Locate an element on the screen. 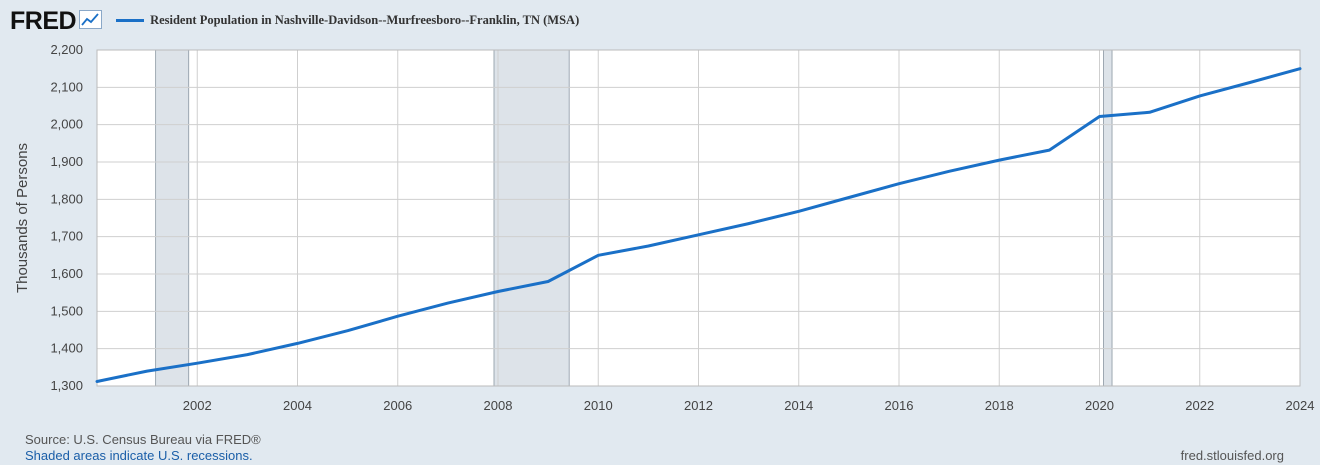  fred-logo: FRED is located at coordinates (43, 20).